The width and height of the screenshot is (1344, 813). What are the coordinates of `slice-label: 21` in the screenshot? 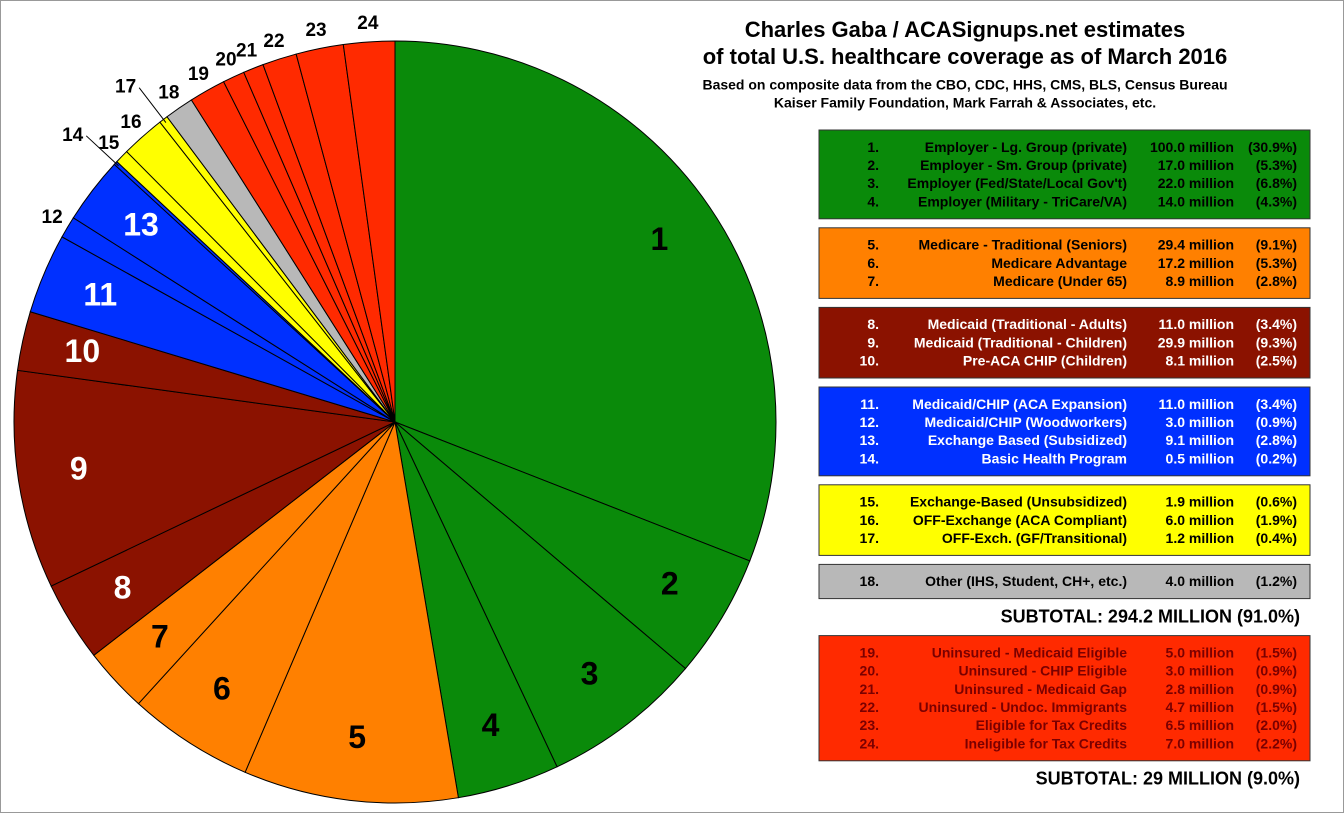 It's located at (247, 51).